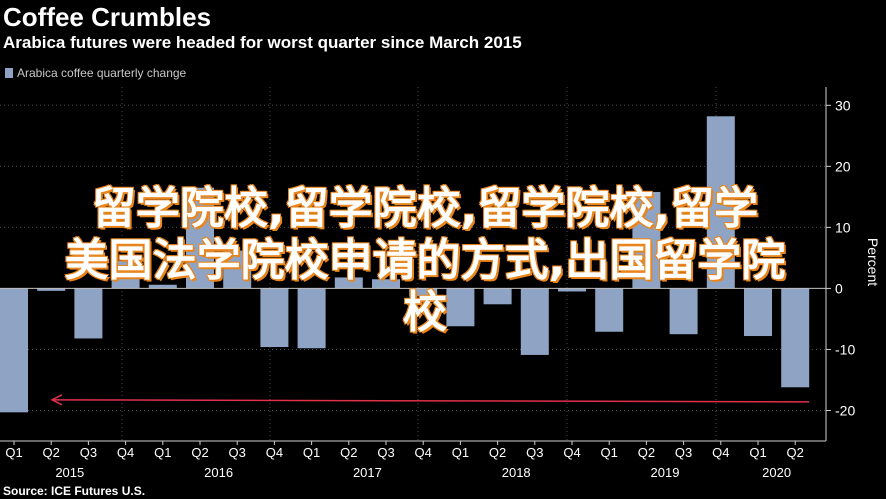 This screenshot has width=886, height=499. I want to click on year-label: 2019, so click(665, 472).